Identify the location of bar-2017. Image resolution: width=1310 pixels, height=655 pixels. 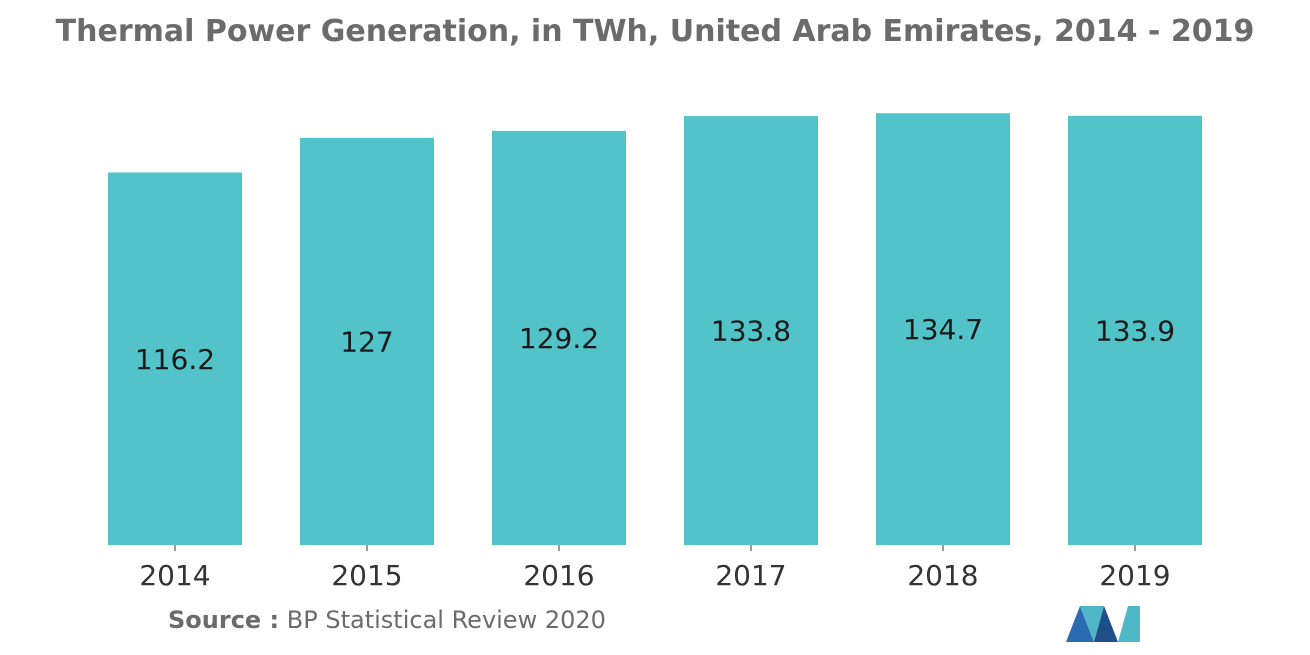
(751, 331).